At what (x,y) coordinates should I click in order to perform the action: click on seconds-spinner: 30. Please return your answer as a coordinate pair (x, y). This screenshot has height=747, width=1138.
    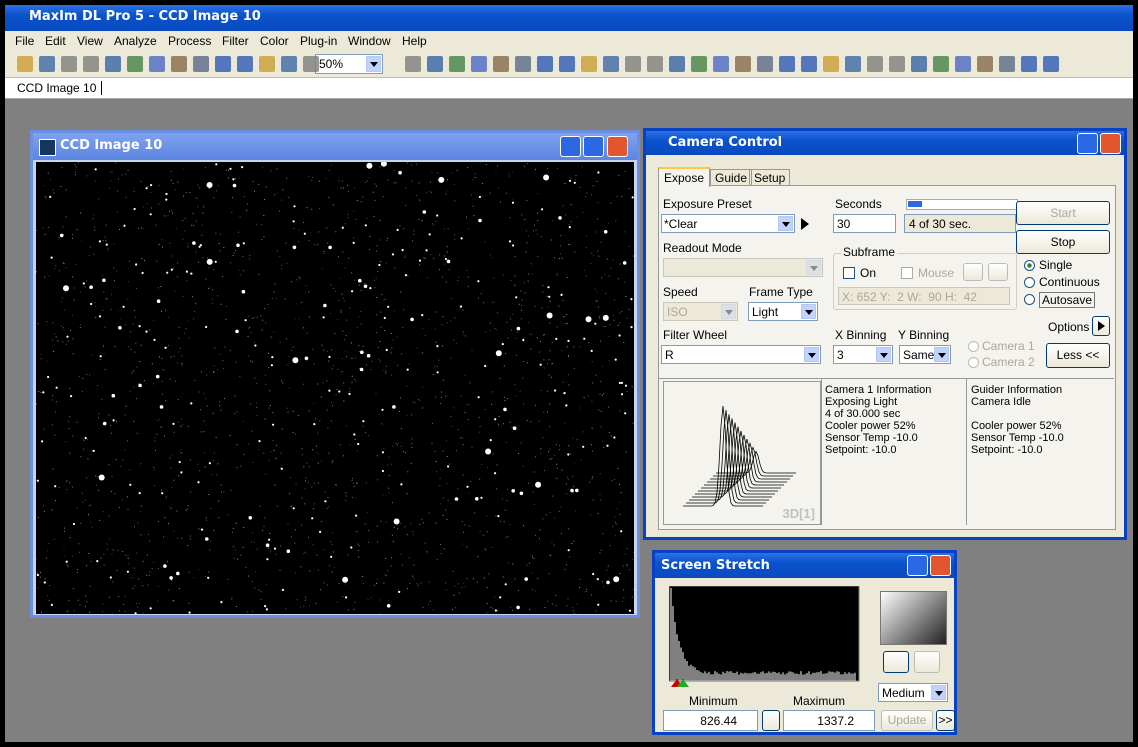
    Looking at the image, I should click on (864, 223).